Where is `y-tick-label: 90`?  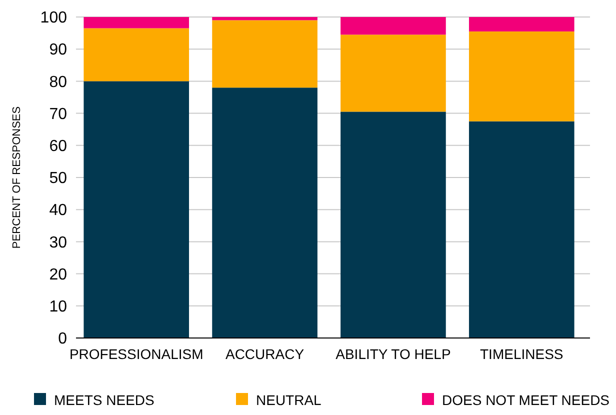
y-tick-label: 90 is located at coordinates (58, 50).